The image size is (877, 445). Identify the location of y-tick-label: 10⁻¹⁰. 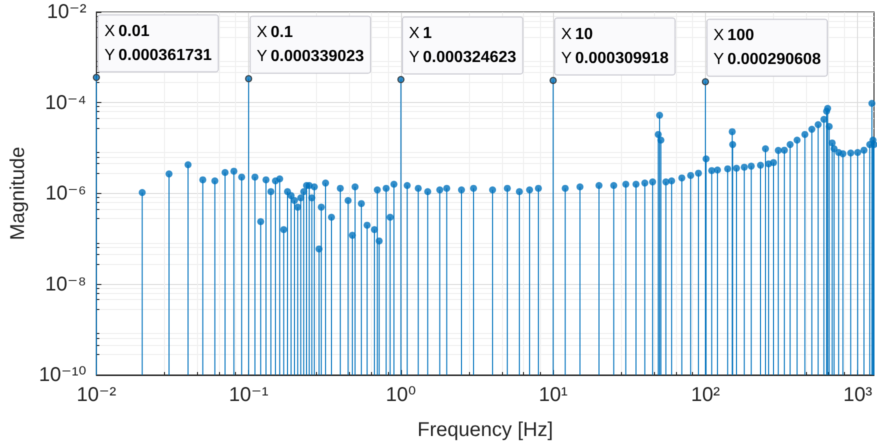
(62, 375).